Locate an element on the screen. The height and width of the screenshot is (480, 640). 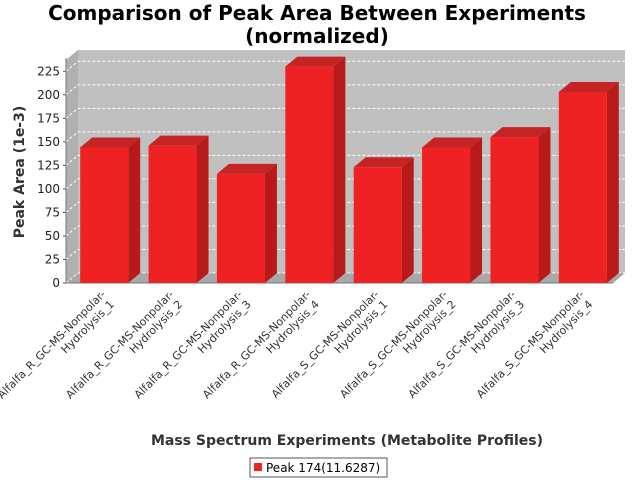
y-tick-label: 100 is located at coordinates (48, 189).